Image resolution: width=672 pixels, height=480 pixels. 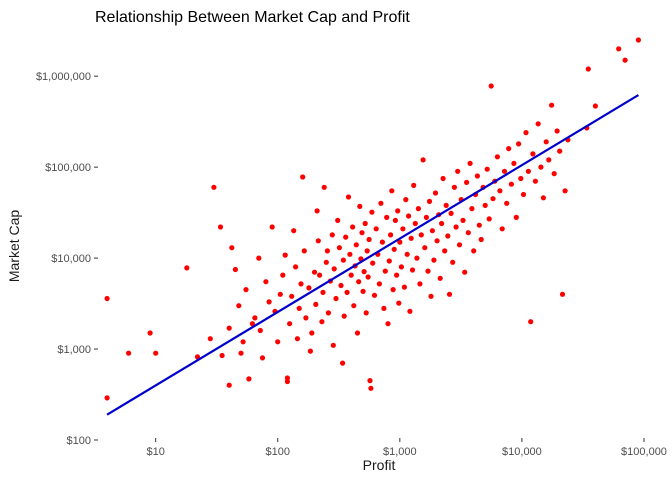 What do you see at coordinates (63, 77) in the screenshot?
I see `y-tick-label: $1,000,000` at bounding box center [63, 77].